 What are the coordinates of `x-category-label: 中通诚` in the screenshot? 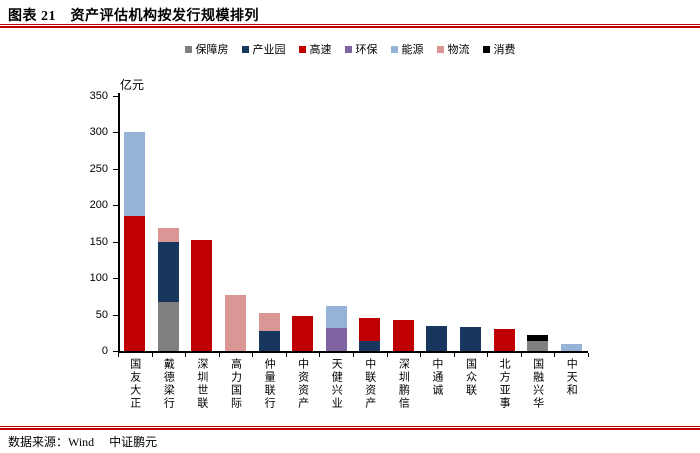 It's located at (436, 377).